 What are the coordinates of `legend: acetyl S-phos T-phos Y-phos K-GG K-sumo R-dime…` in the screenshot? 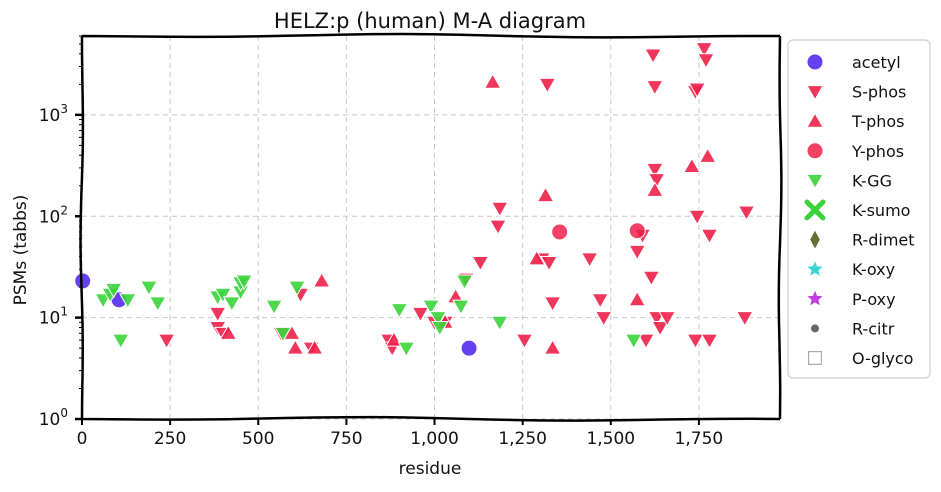 It's located at (859, 209).